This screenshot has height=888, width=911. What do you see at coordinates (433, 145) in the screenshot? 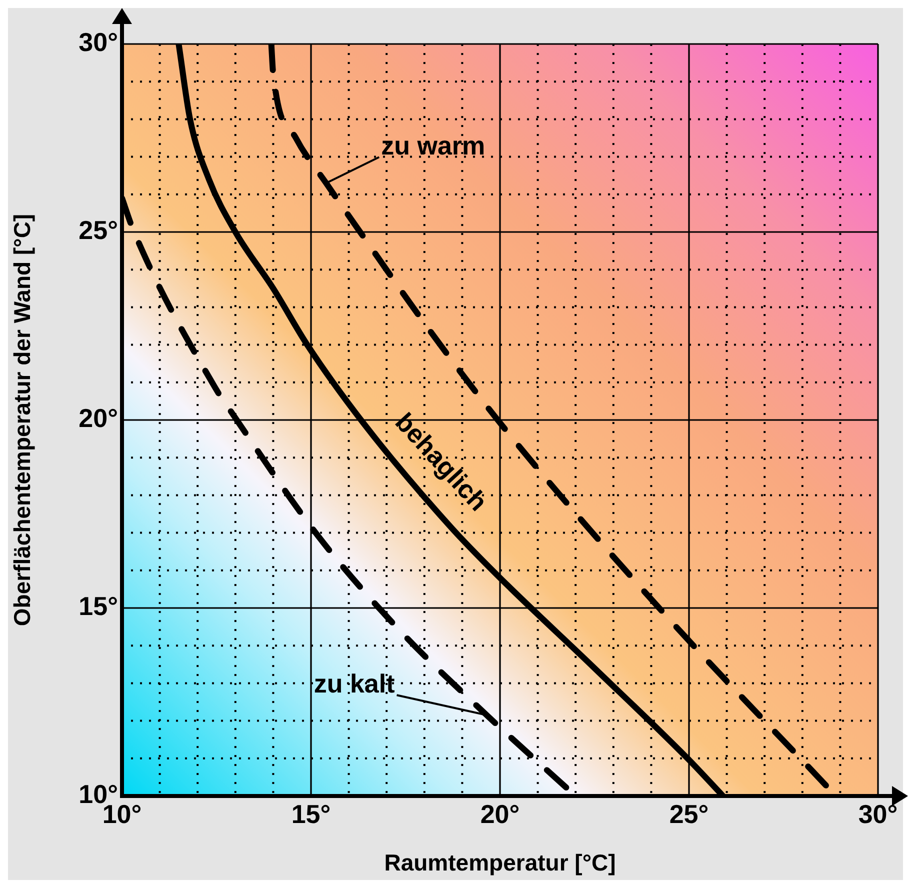
I see `text: zu warm` at bounding box center [433, 145].